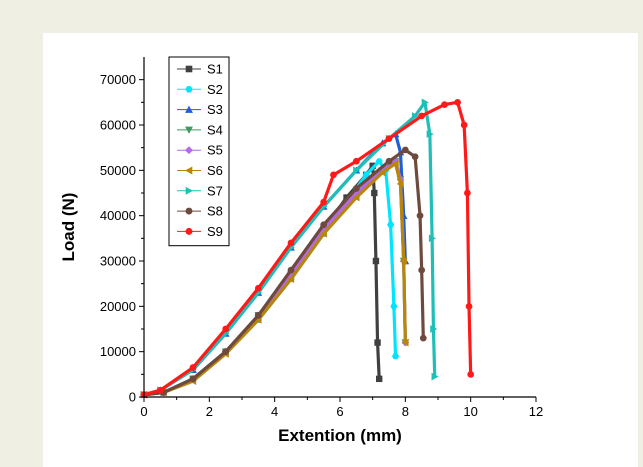 The width and height of the screenshot is (643, 467). I want to click on y-tick-label: 70000, so click(118, 79).